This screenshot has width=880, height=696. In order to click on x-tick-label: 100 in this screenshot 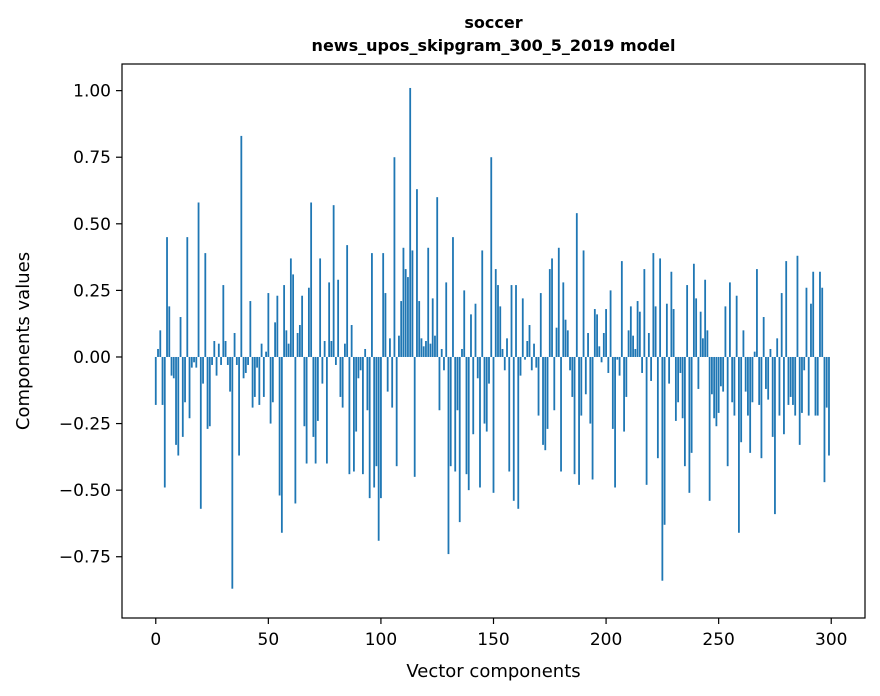, I will do `click(381, 640)`.